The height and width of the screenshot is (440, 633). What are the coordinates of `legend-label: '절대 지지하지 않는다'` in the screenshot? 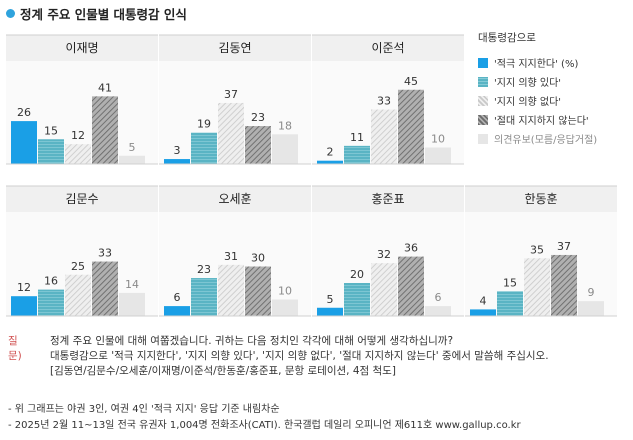 It's located at (541, 121).